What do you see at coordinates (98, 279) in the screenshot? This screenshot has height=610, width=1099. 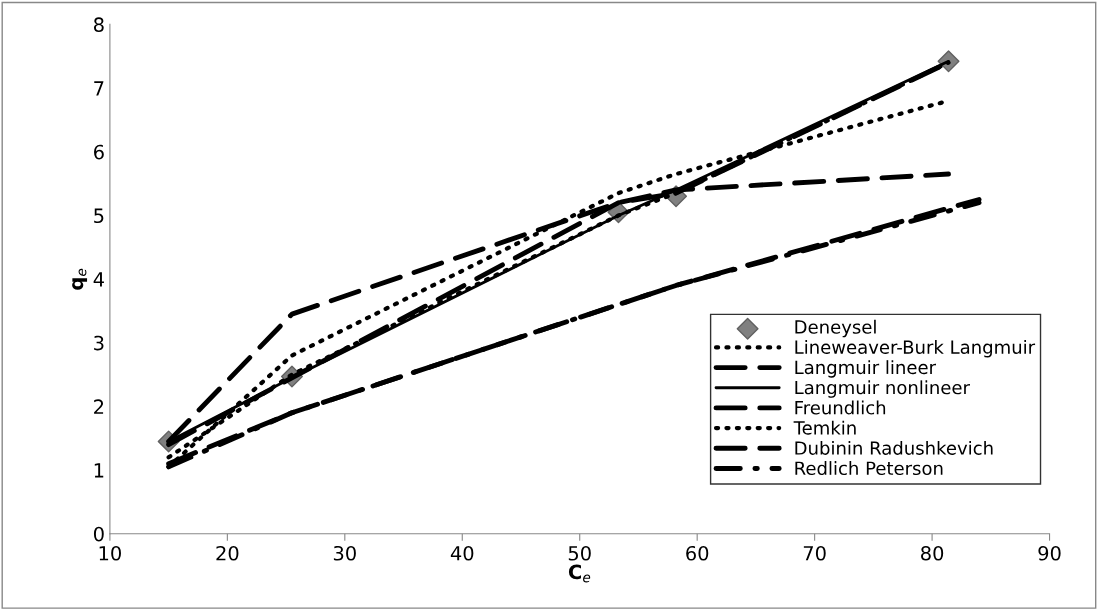 I see `y-tick-label: 4` at bounding box center [98, 279].